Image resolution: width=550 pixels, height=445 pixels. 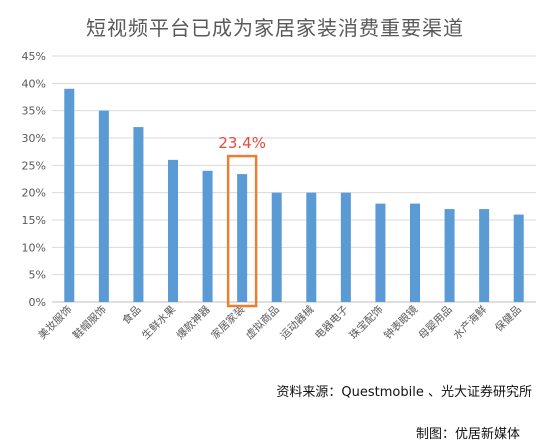 What do you see at coordinates (193, 322) in the screenshot?
I see `category-label: 爆款神器` at bounding box center [193, 322].